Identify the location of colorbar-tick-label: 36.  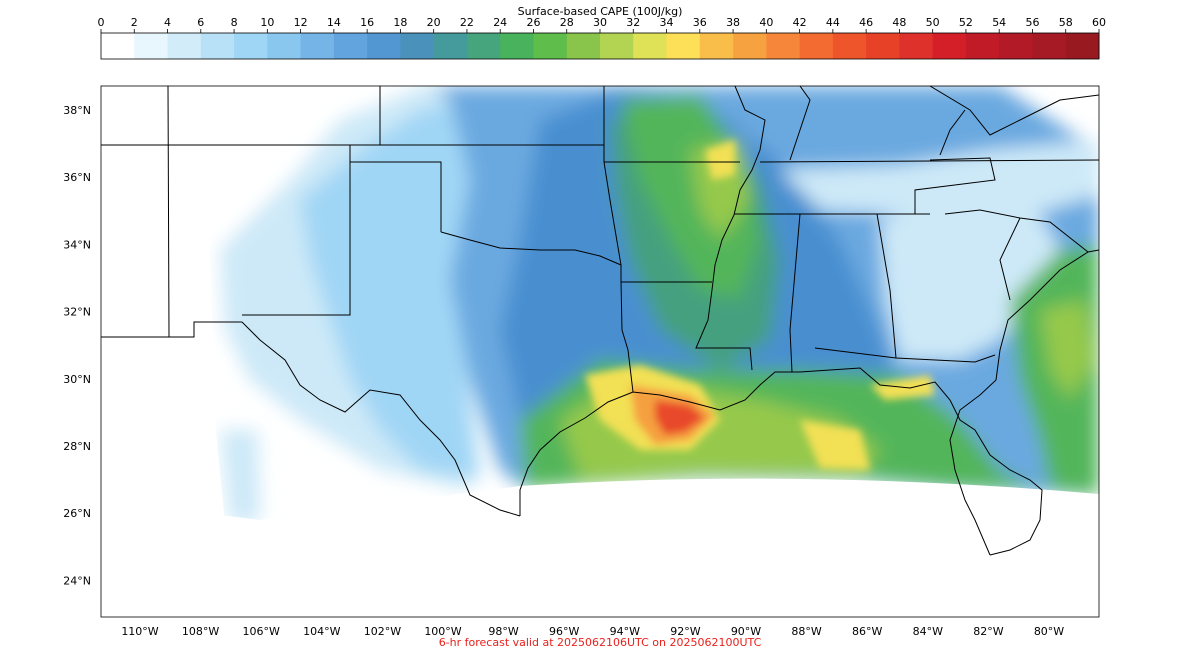
(700, 22).